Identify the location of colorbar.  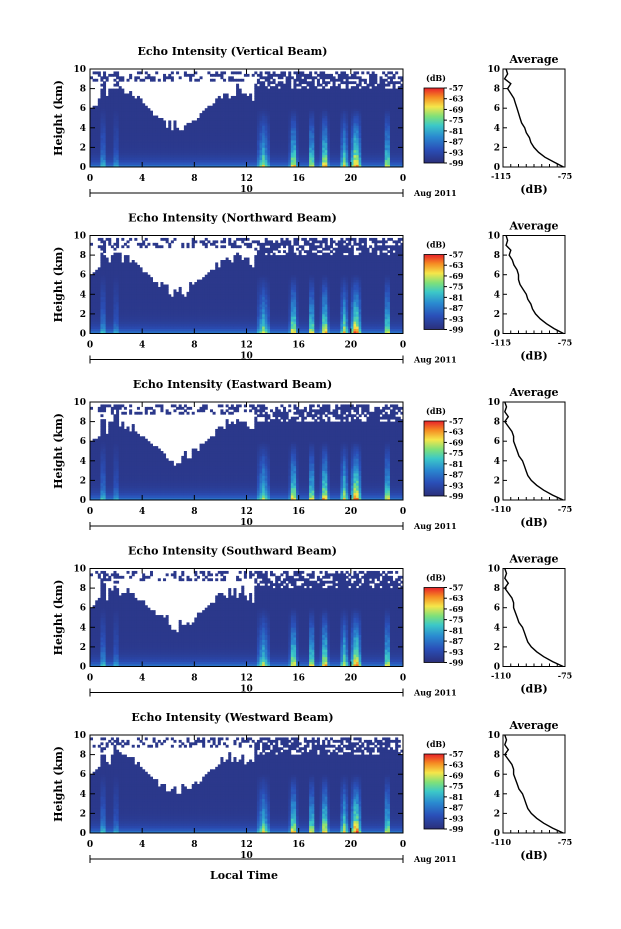
(434, 125).